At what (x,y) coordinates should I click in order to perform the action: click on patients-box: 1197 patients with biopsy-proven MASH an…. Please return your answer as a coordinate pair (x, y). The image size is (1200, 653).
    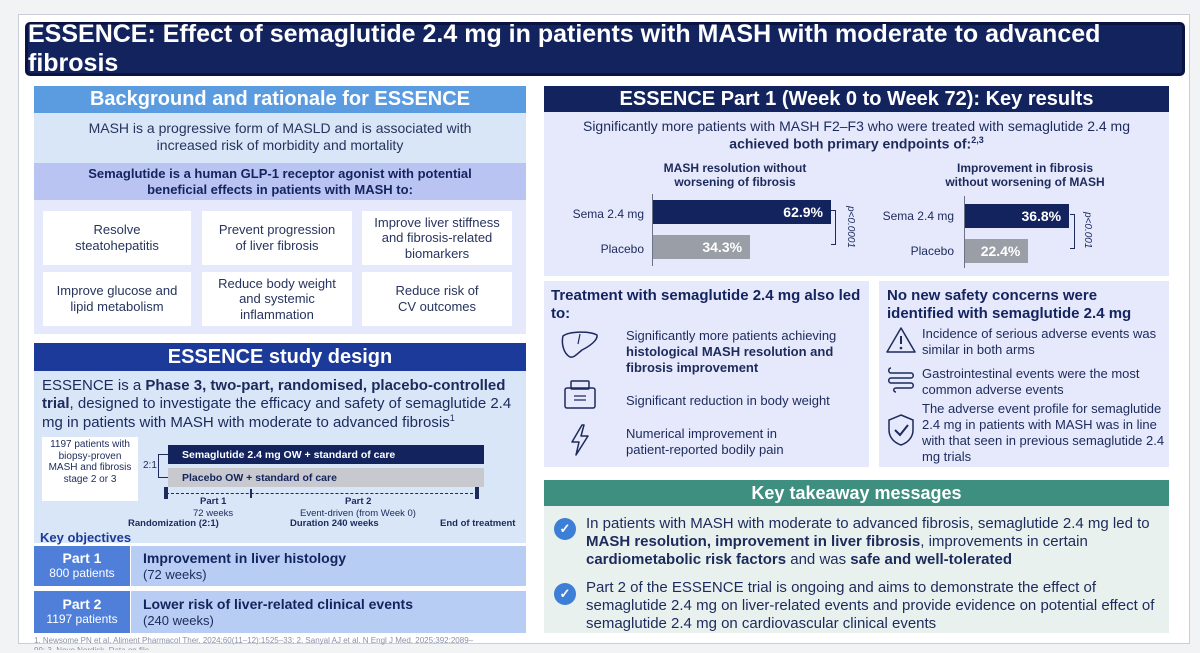
    Looking at the image, I should click on (90, 469).